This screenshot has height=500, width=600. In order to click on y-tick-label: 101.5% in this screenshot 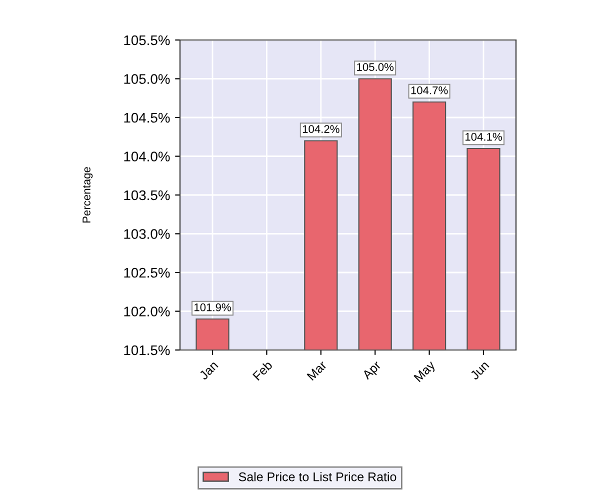, I will do `click(147, 350)`.